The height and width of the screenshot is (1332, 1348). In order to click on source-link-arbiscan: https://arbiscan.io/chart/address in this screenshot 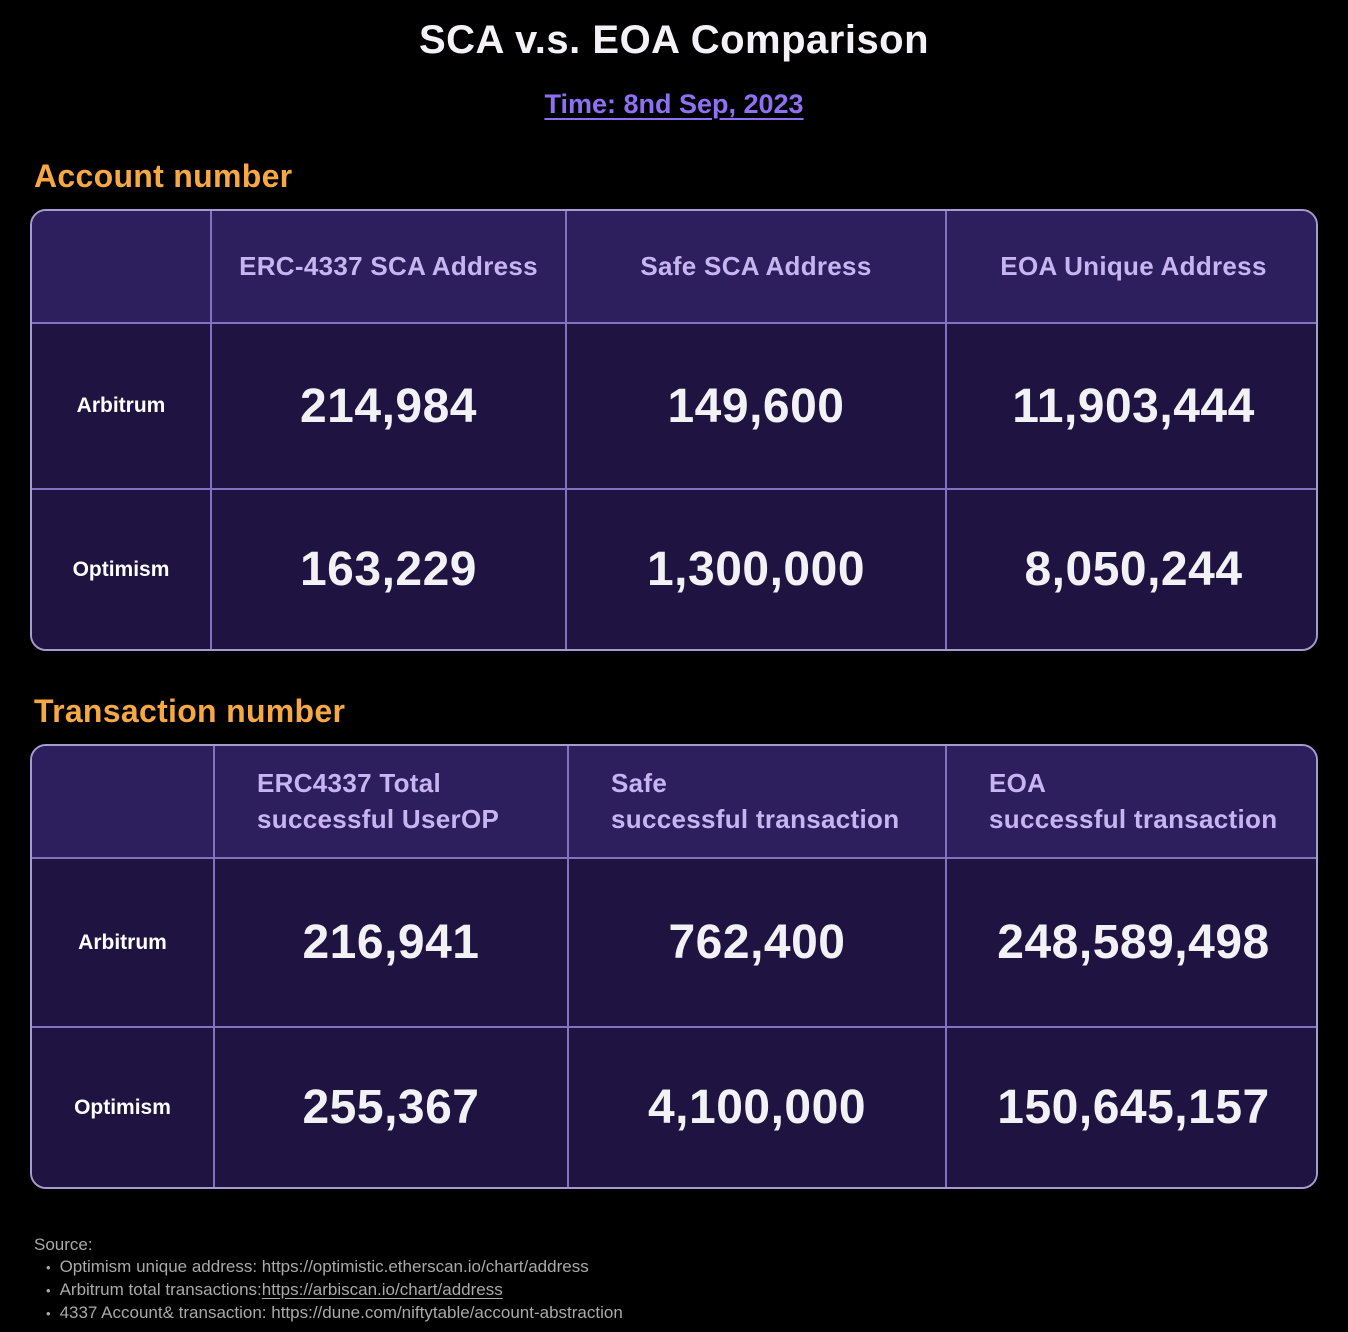, I will do `click(382, 1289)`.